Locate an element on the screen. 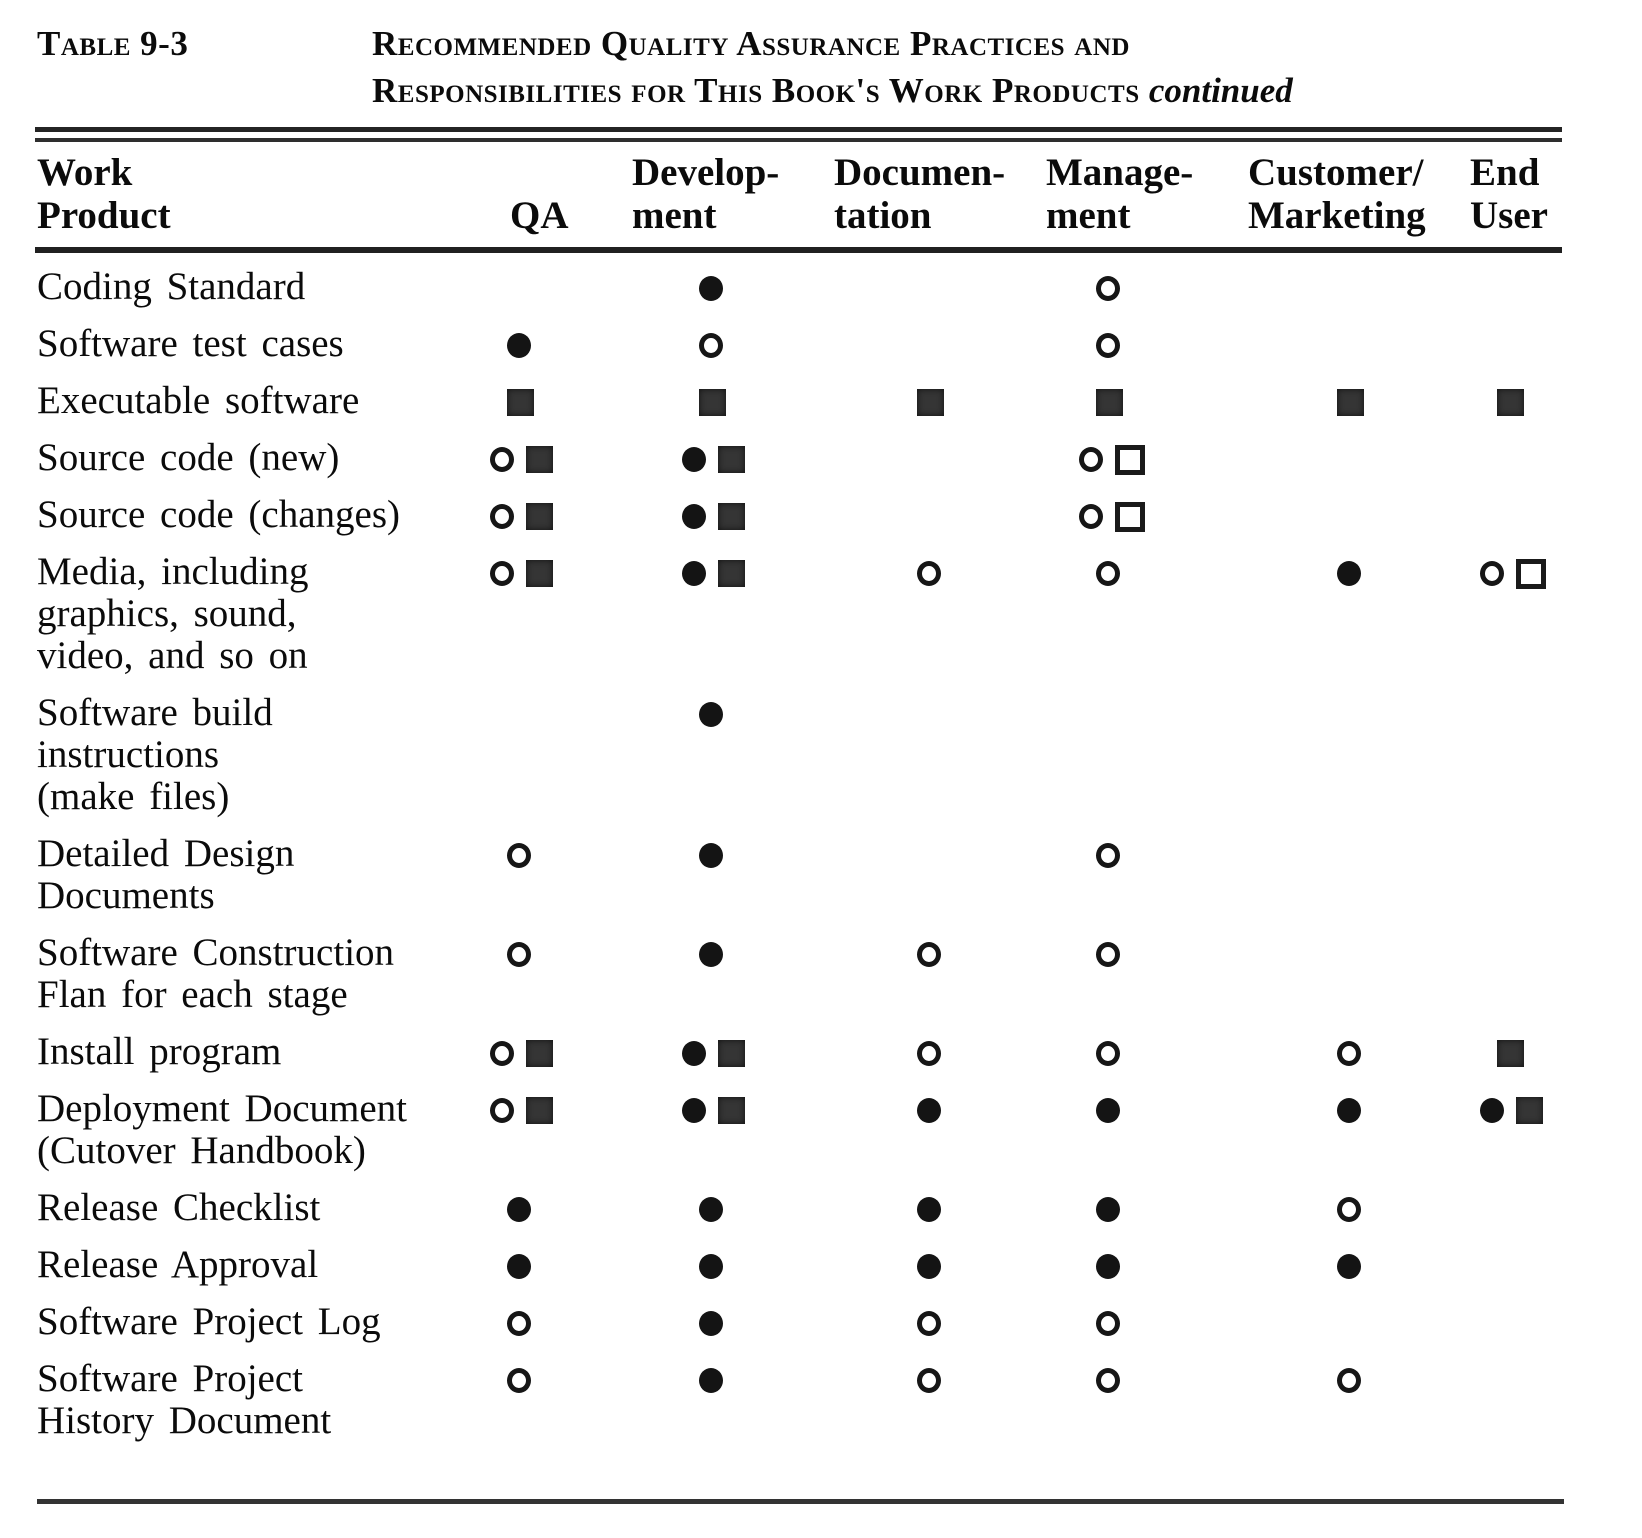 The width and height of the screenshot is (1642, 1538). work-product-label: Release Approval is located at coordinates (230, 1265).